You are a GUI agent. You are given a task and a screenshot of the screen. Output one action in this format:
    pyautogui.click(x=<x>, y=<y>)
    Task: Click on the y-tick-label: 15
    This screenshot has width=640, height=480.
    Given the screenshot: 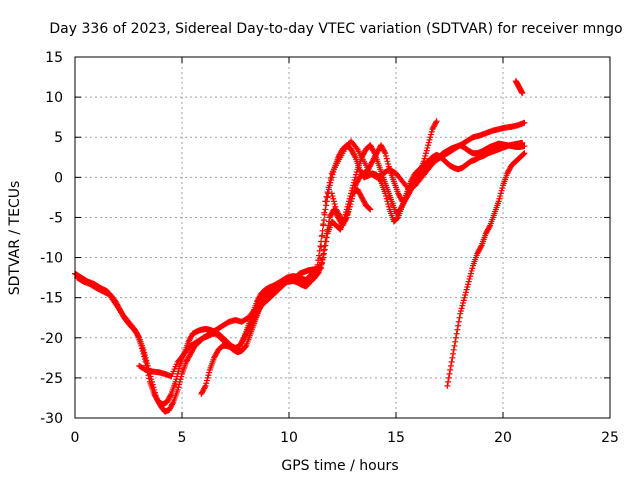 What is the action you would take?
    pyautogui.click(x=54, y=58)
    